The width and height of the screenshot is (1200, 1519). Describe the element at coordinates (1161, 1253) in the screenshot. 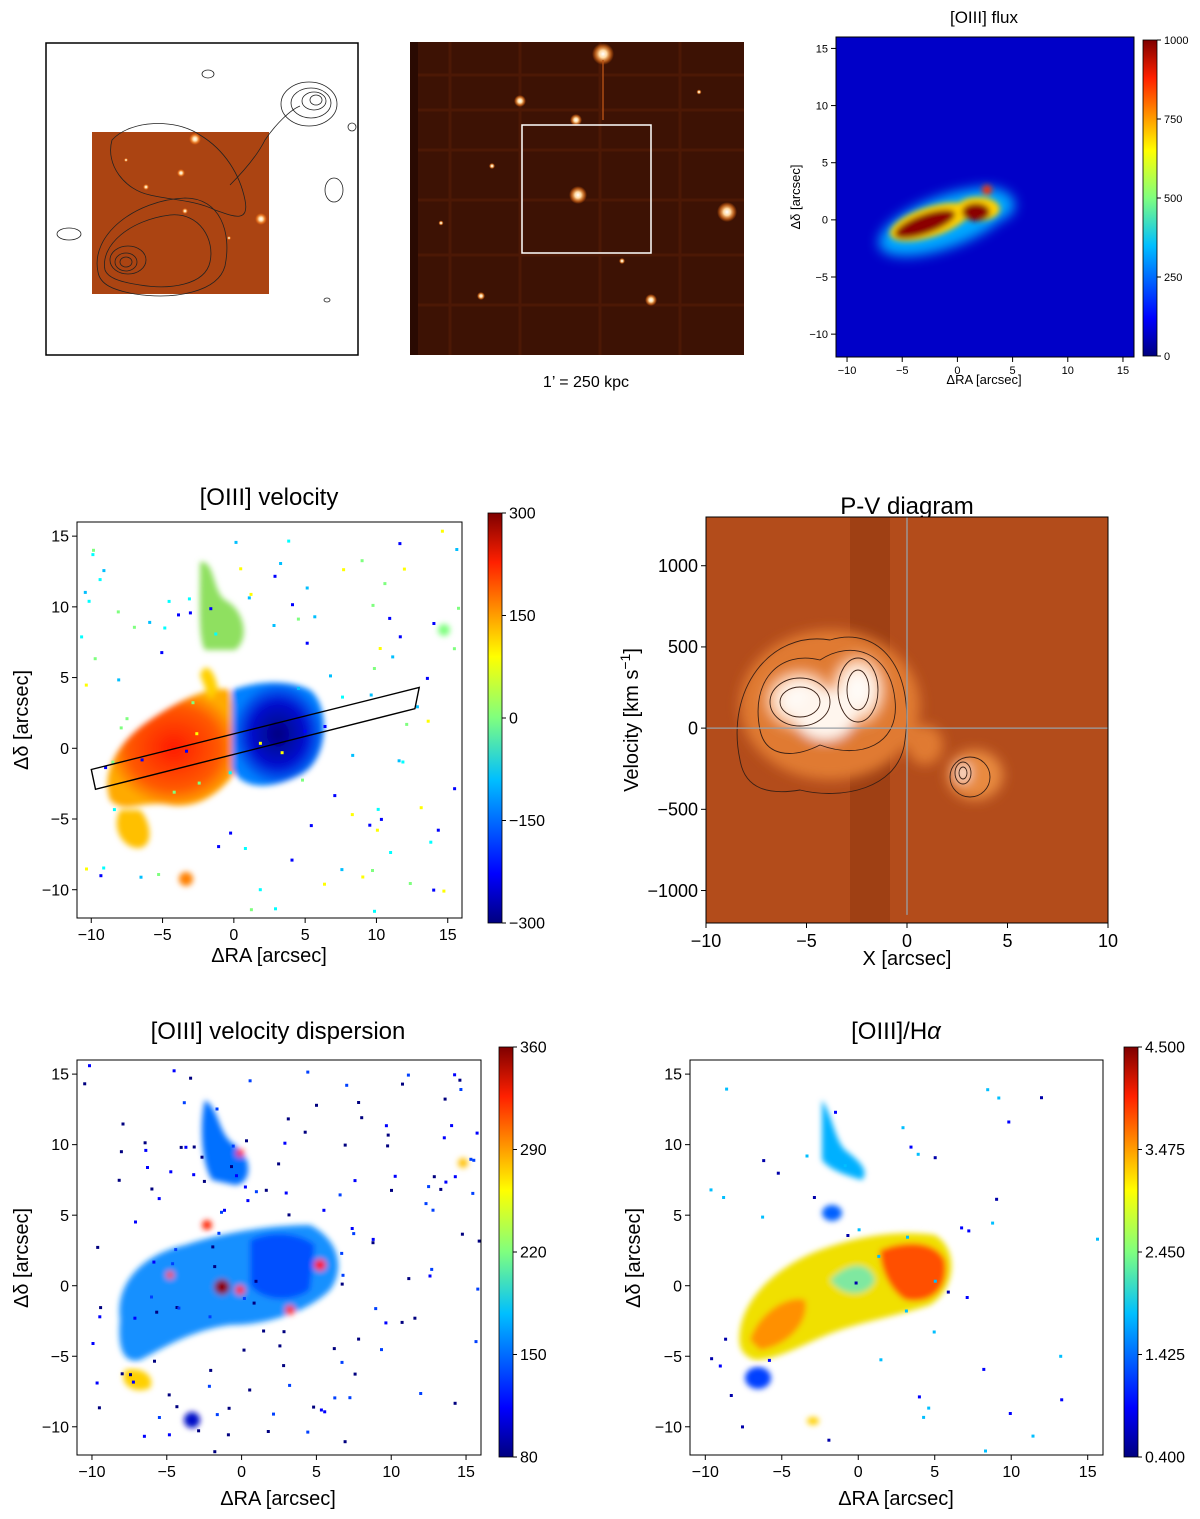

I see `ratio-colorbar-ticks: 0.400 1.425 2.450 3.475 4.500` at that location.